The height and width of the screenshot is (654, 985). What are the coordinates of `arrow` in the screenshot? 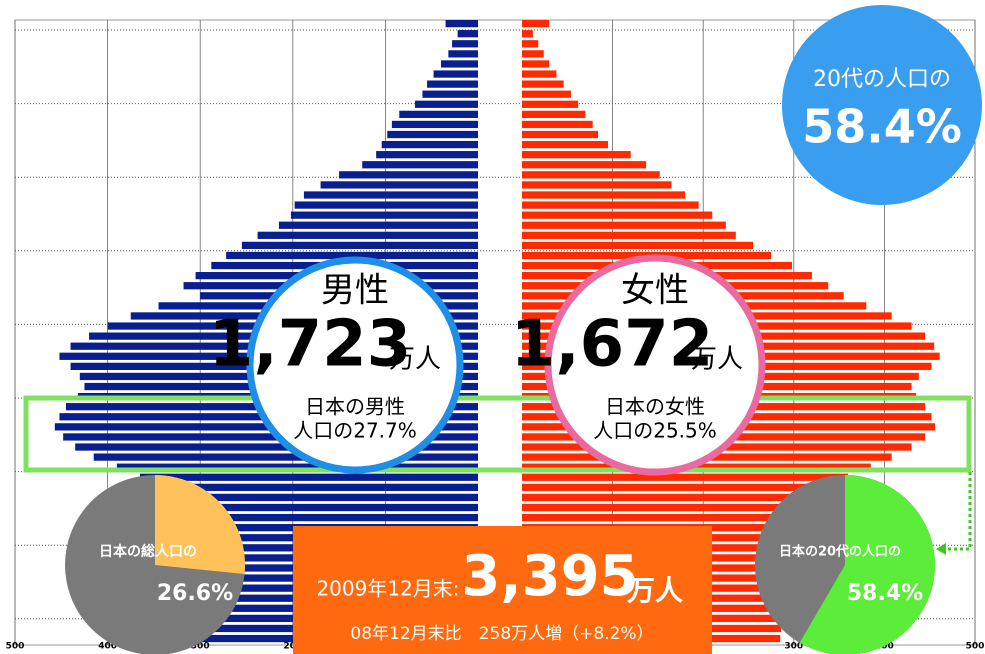 It's located at (957, 511).